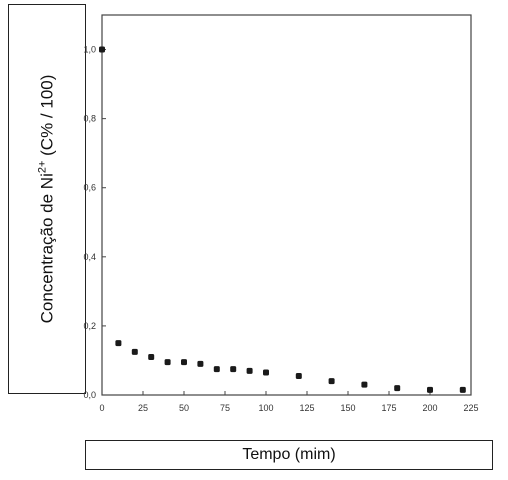  Describe the element at coordinates (347, 408) in the screenshot. I see `x-tick-label: 150` at that location.